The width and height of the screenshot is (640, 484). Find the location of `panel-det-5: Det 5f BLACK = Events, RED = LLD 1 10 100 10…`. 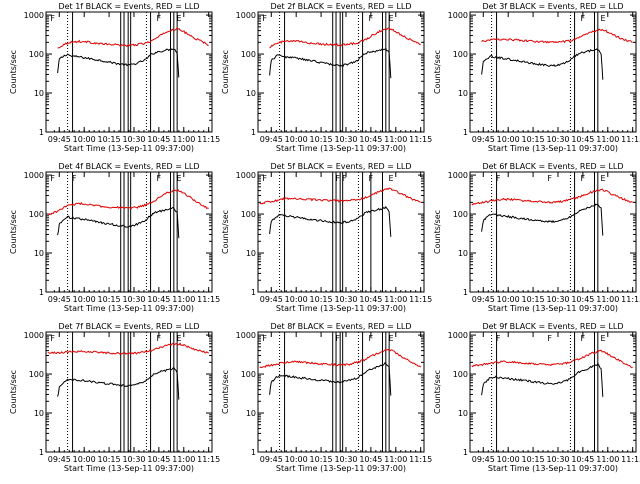

panel-det-5: Det 5f BLACK = Events, RED = LLD 1 10 100 10… is located at coordinates (326, 237).